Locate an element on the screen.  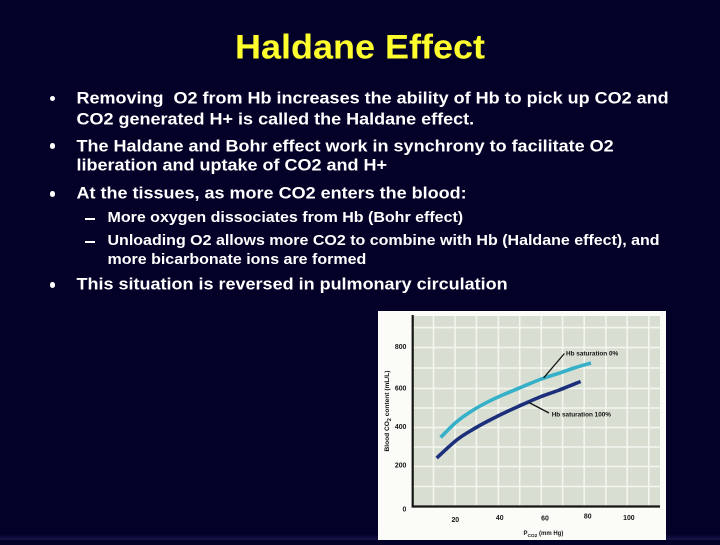
svg-text: 40 is located at coordinates (500, 518).